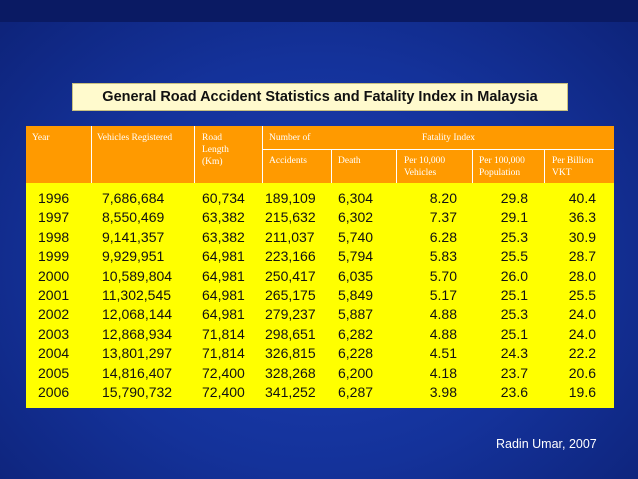  What do you see at coordinates (356, 275) in the screenshot?
I see `cell-death: 6,035` at bounding box center [356, 275].